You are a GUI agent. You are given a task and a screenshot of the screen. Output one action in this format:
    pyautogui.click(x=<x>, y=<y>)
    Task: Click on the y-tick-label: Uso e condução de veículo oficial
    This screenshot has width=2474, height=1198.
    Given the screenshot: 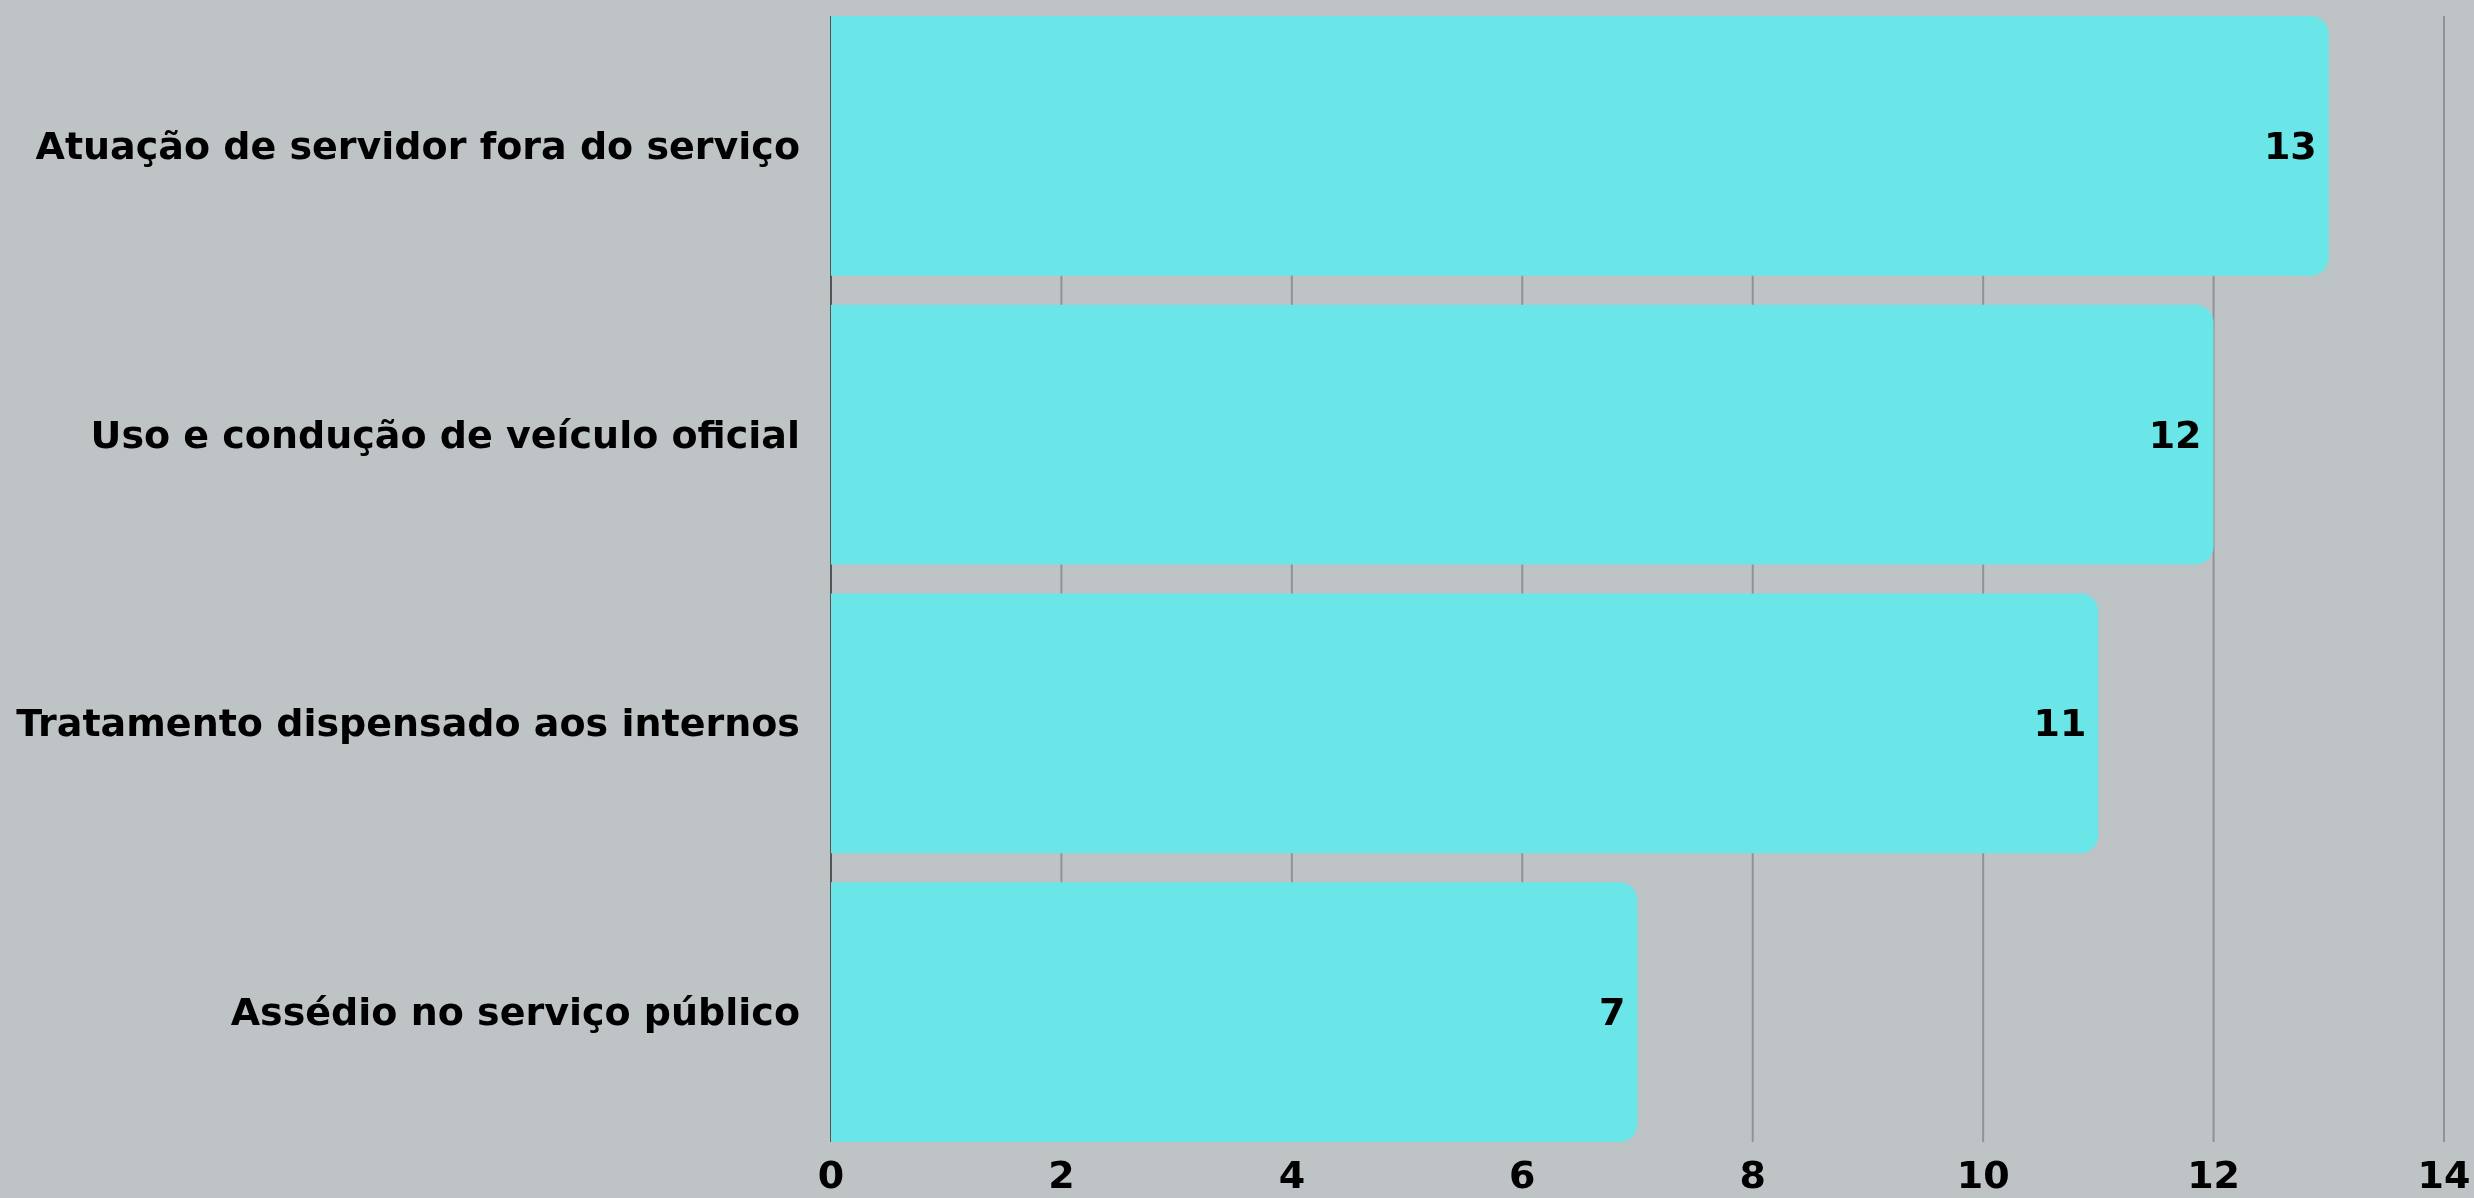 What is the action you would take?
    pyautogui.click(x=445, y=434)
    